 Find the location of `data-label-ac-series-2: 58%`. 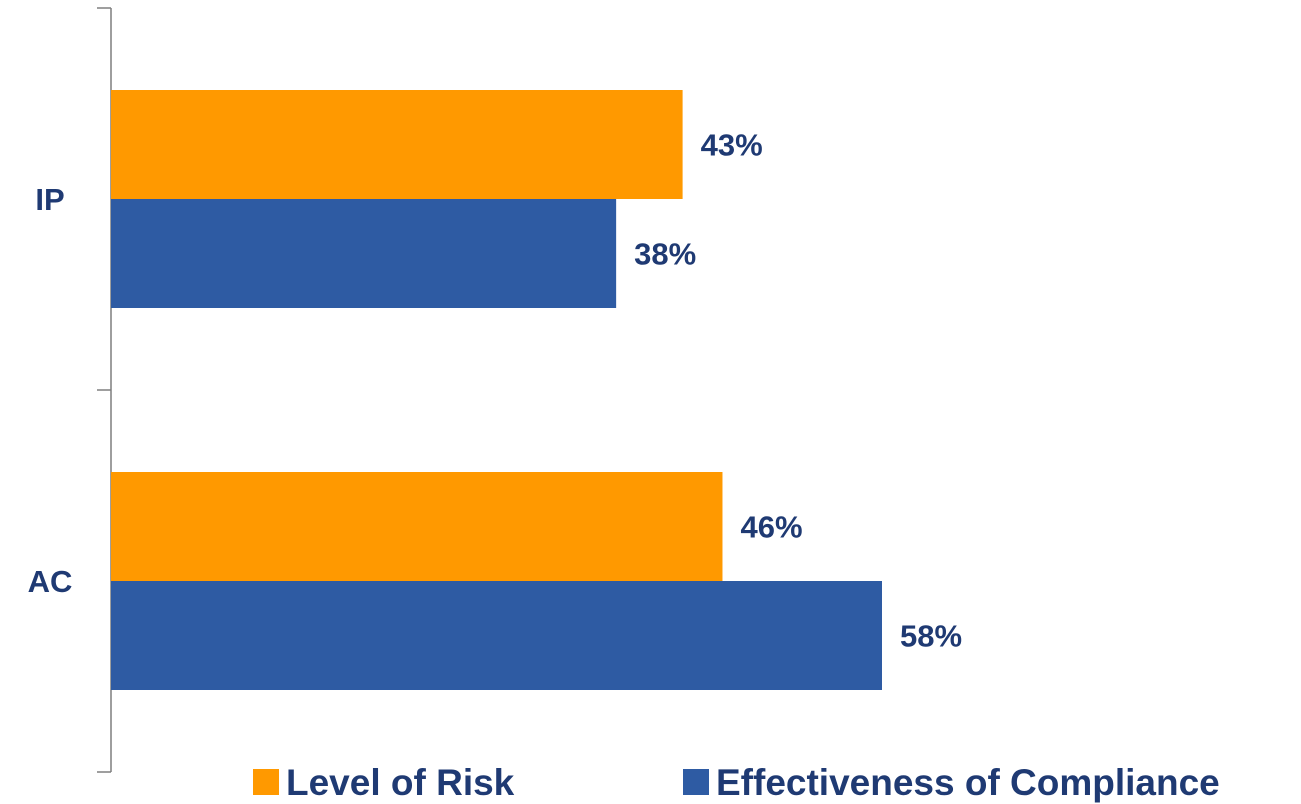

data-label-ac-series-2: 58% is located at coordinates (931, 636).